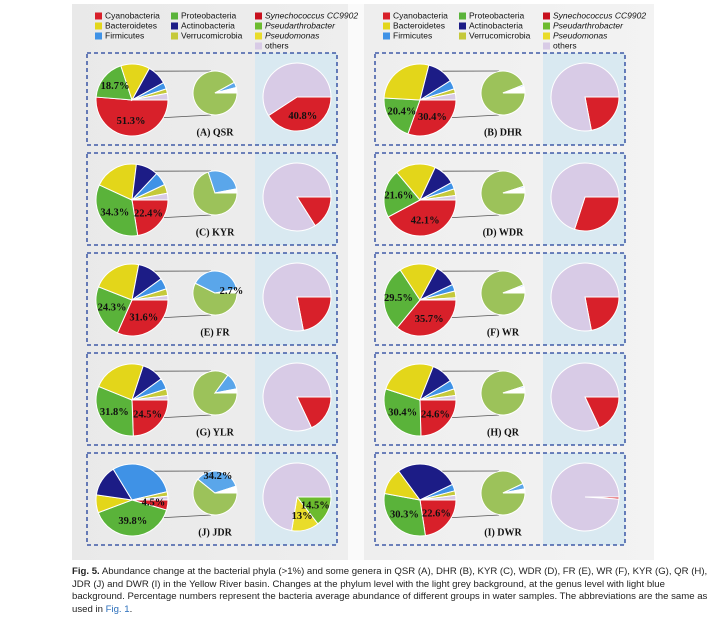 The width and height of the screenshot is (725, 618). What do you see at coordinates (117, 609) in the screenshot?
I see `caption-link: Fig. 1` at bounding box center [117, 609].